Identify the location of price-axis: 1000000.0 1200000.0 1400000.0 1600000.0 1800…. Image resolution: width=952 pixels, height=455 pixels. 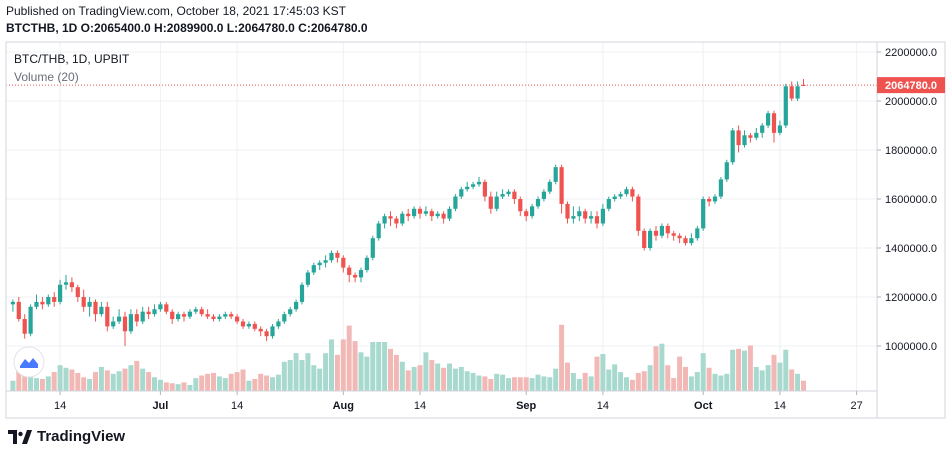
(907, 200).